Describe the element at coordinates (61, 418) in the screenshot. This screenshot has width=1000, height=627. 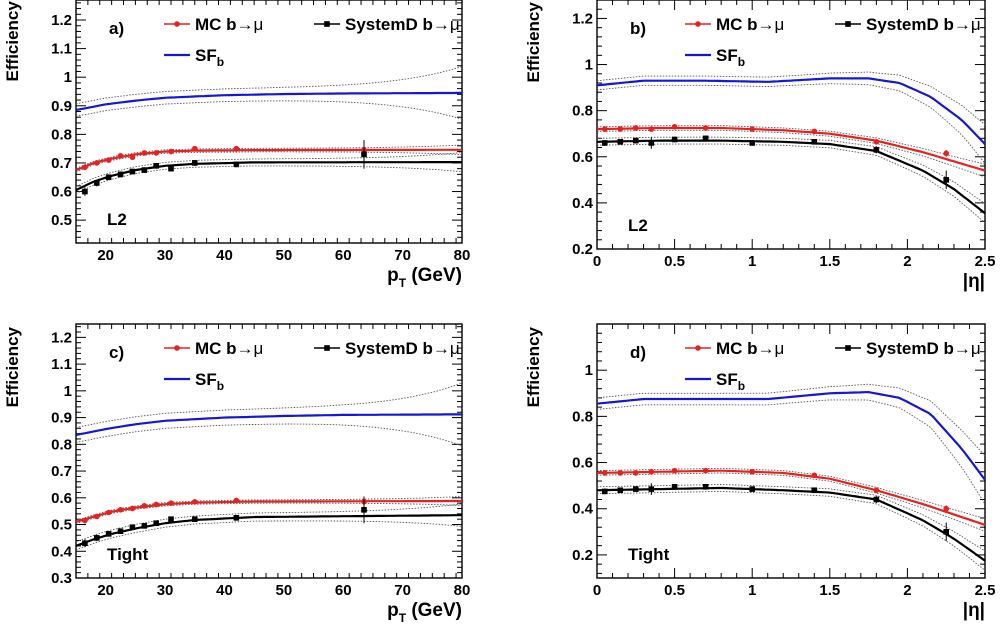
I see `y-tick-label: 0.9` at that location.